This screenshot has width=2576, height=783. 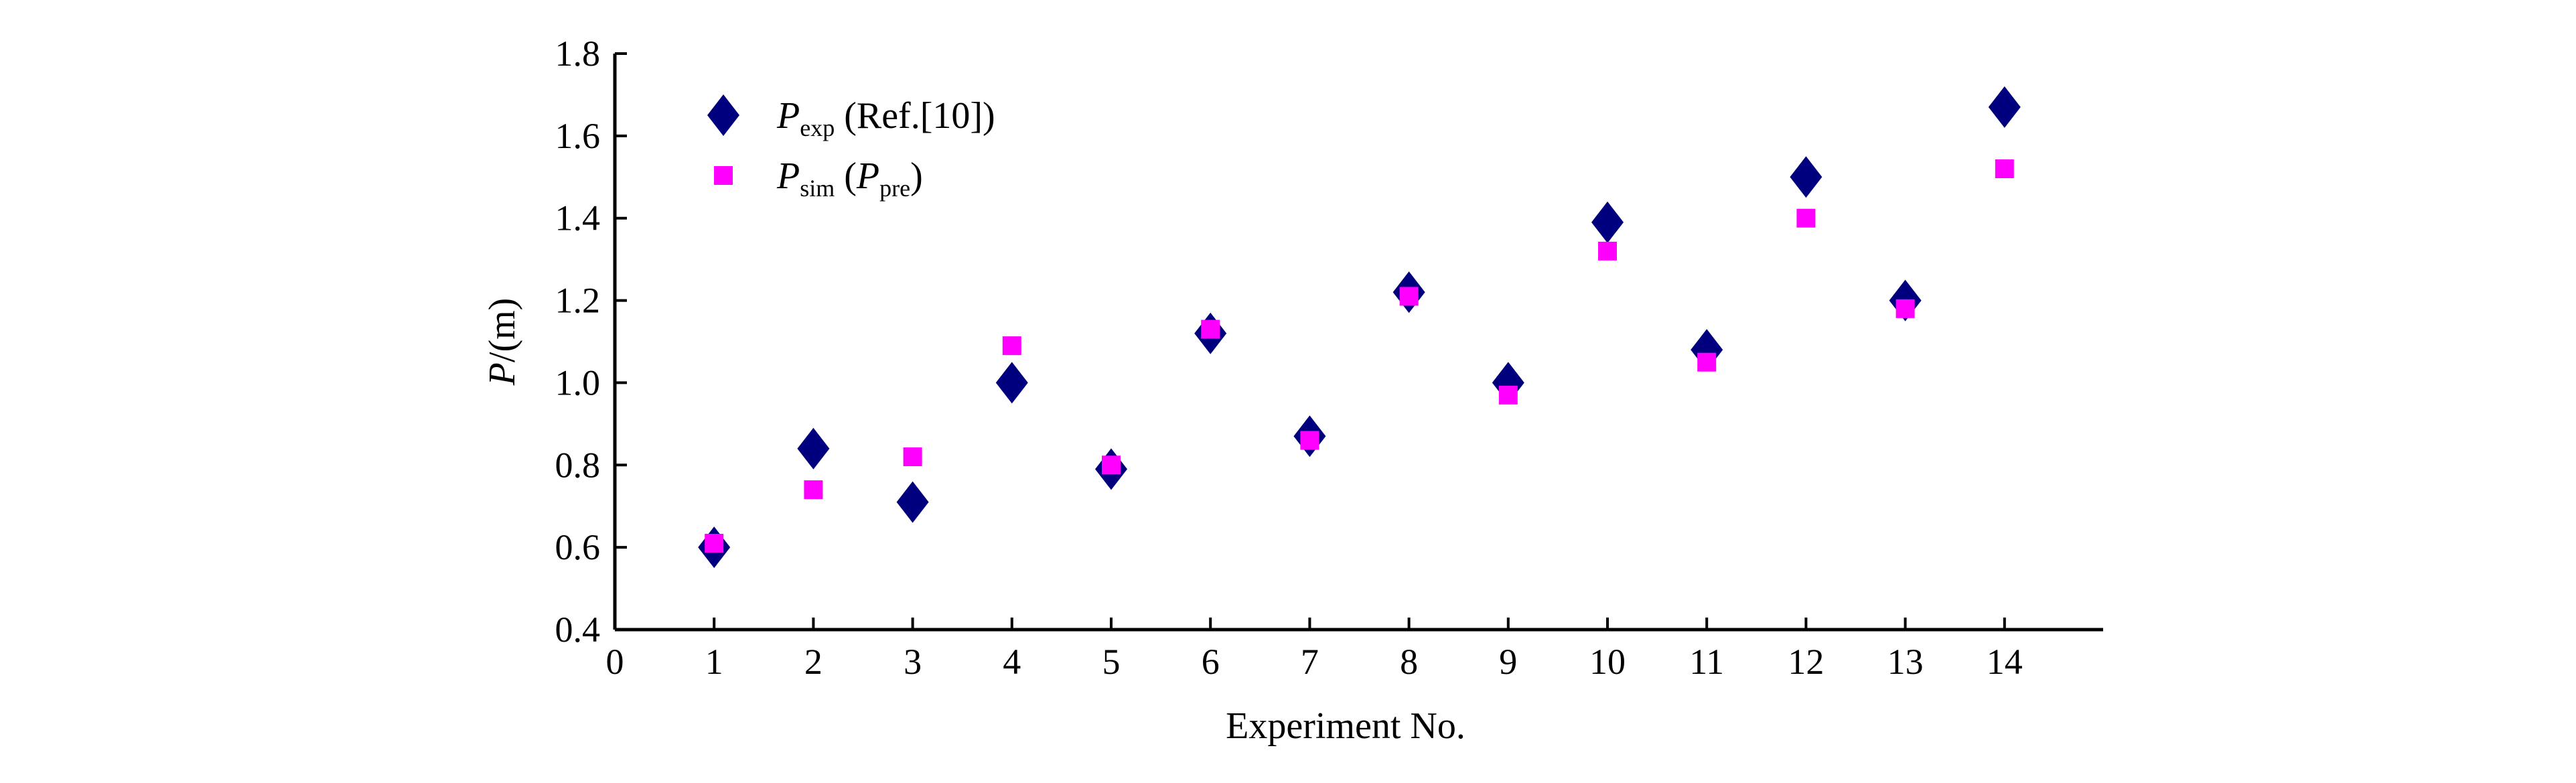 What do you see at coordinates (1508, 662) in the screenshot?
I see `x-tick-label: 9` at bounding box center [1508, 662].